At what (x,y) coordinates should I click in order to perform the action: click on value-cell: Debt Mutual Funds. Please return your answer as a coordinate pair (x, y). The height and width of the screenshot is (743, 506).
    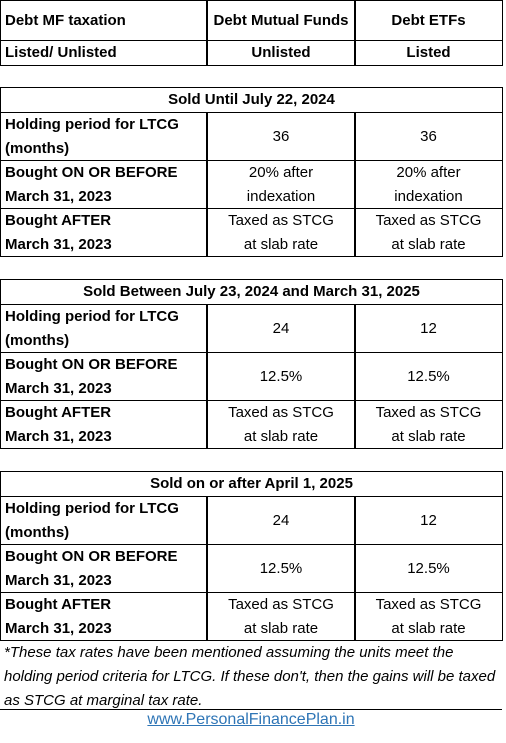
    Looking at the image, I should click on (281, 20).